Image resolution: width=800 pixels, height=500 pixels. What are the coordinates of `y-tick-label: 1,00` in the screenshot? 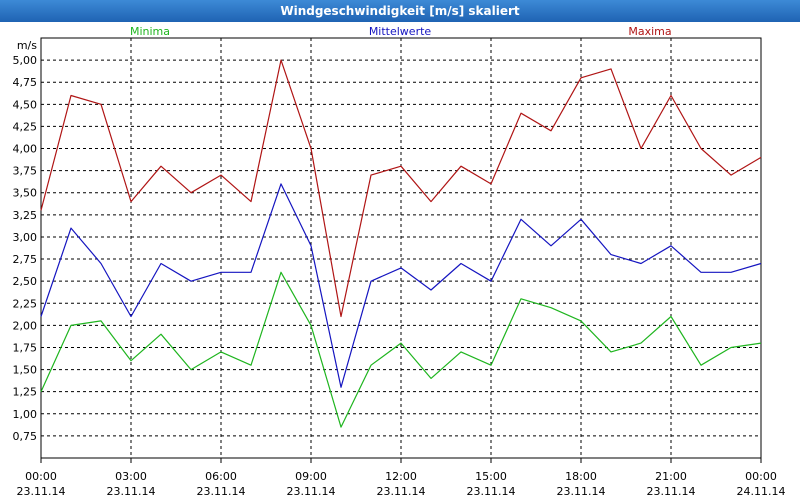 It's located at (25, 414).